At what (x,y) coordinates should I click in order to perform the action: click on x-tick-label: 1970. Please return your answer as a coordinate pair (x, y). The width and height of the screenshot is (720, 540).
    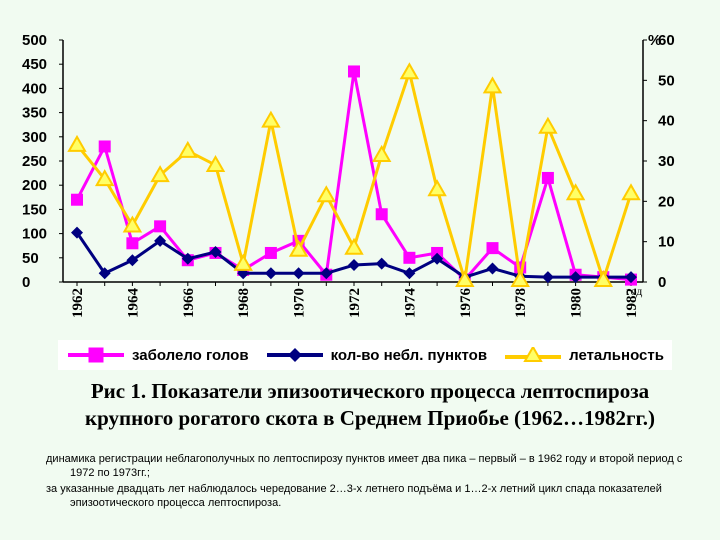
    Looking at the image, I should click on (300, 303).